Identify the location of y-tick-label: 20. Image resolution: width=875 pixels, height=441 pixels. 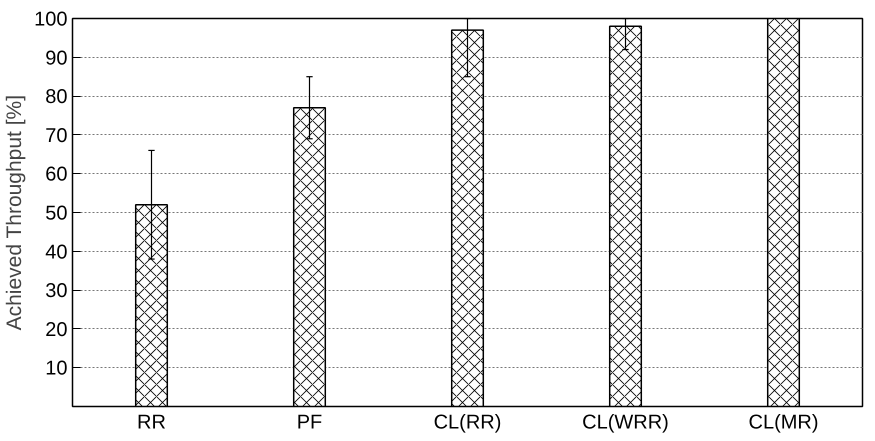
(56, 329).